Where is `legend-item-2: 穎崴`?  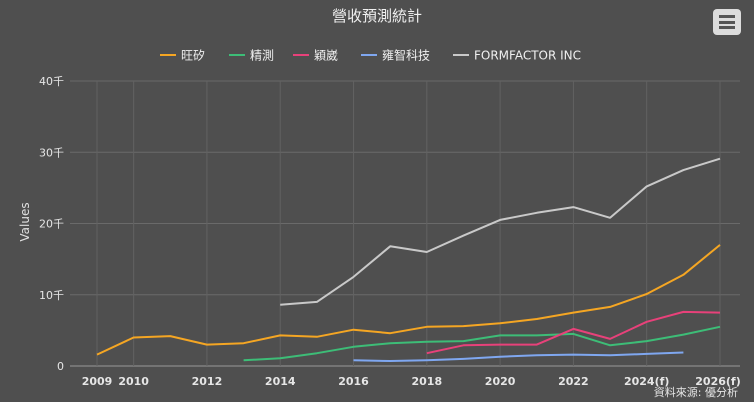
legend-item-2: 穎崴 is located at coordinates (315, 56).